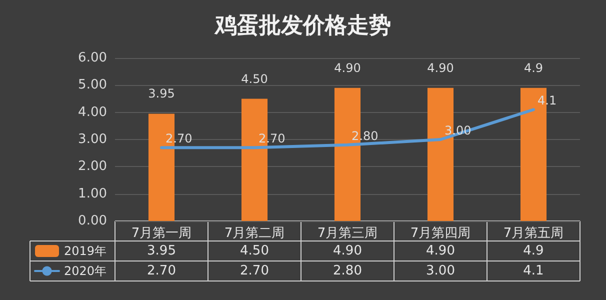 This screenshot has height=300, width=606. What do you see at coordinates (440, 233) in the screenshot?
I see `x-tick-label: 7月第四周` at bounding box center [440, 233].